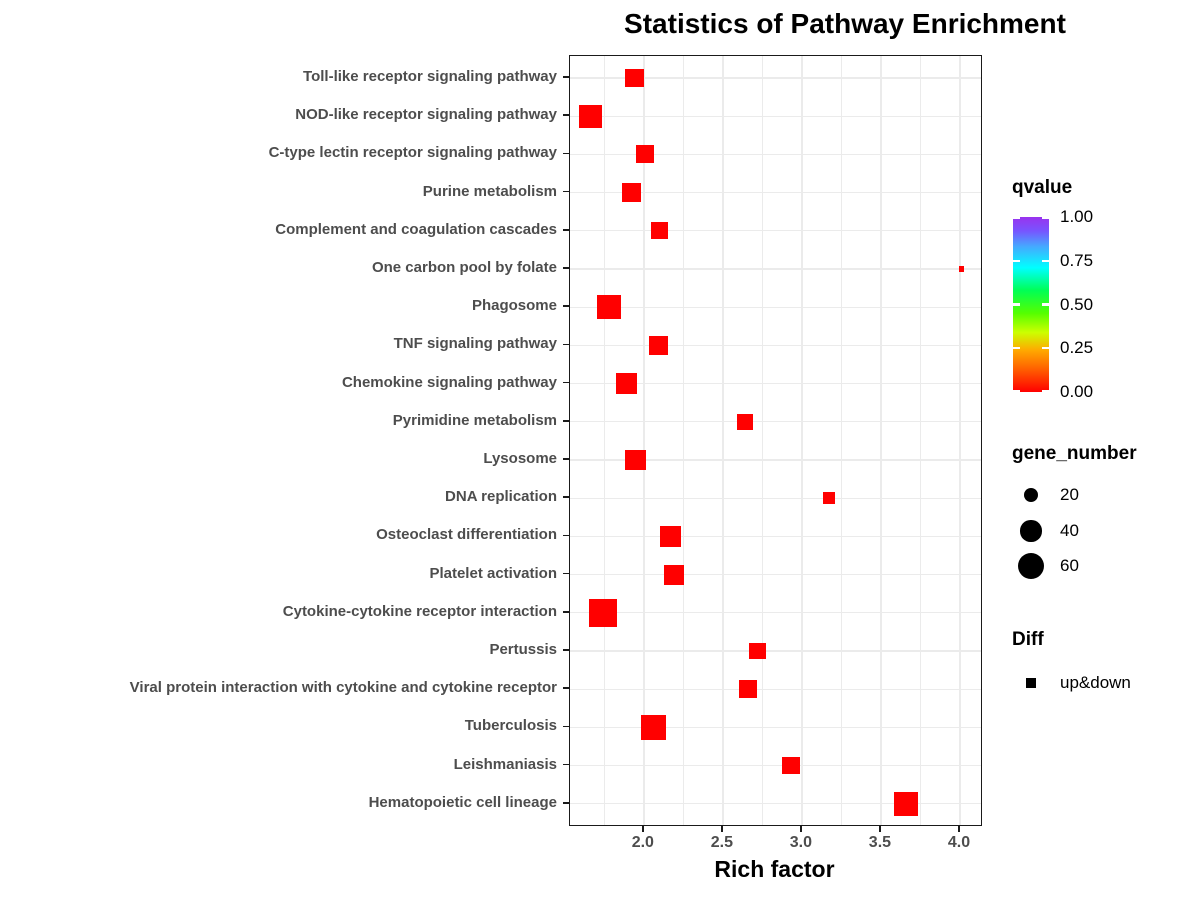 The height and width of the screenshot is (900, 1200). What do you see at coordinates (721, 842) in the screenshot?
I see `x-axis-tick-label: 2.5` at bounding box center [721, 842].